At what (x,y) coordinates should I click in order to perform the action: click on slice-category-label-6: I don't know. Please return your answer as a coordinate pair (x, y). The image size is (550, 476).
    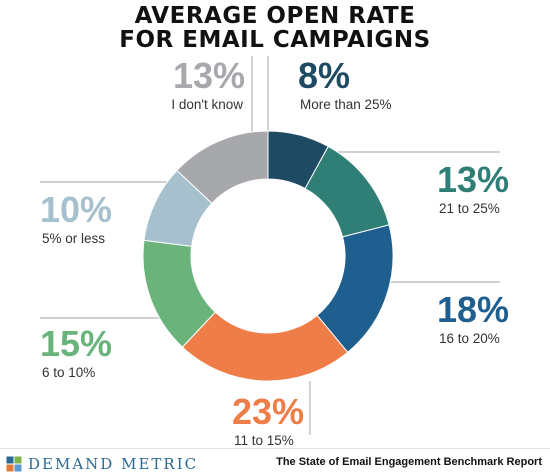
    Looking at the image, I should click on (207, 104).